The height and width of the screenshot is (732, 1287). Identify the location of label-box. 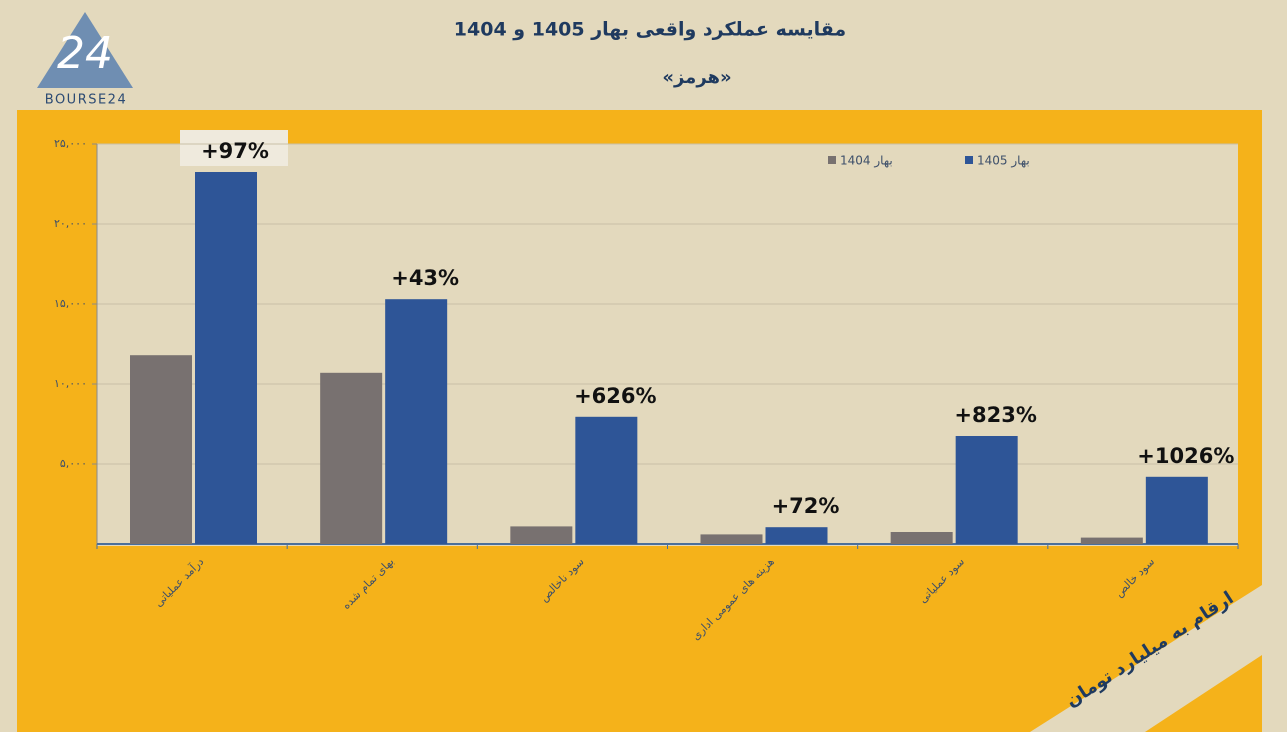
(234, 148).